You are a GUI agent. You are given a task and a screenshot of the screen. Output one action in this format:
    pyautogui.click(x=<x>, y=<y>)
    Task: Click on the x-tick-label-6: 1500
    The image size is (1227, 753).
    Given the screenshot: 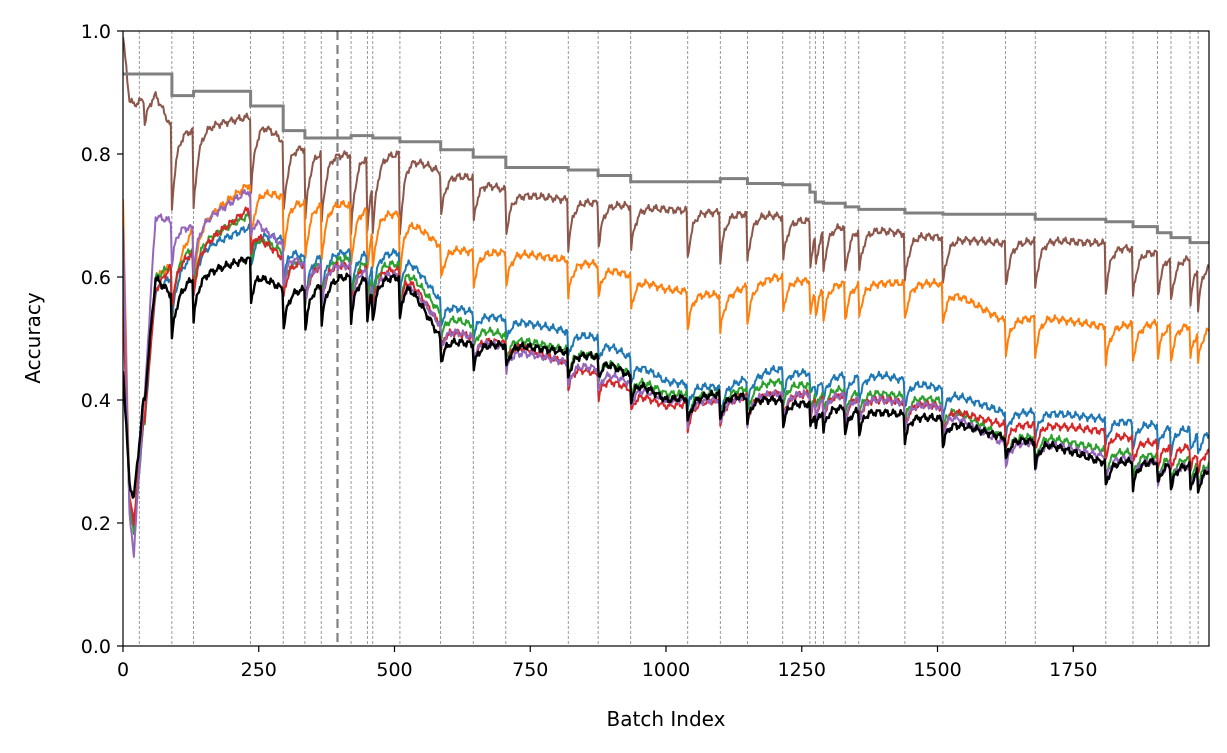 What is the action you would take?
    pyautogui.click(x=937, y=670)
    